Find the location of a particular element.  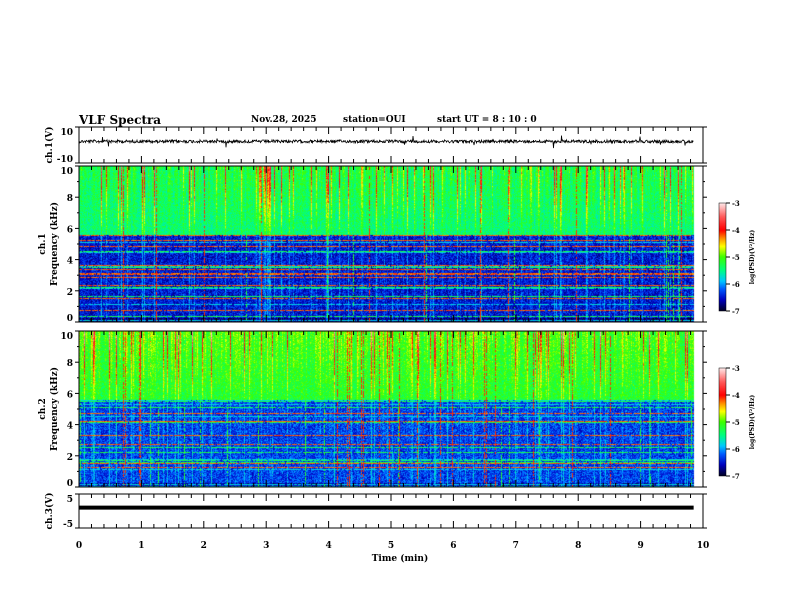

colorbar-ch2 is located at coordinates (722, 422).